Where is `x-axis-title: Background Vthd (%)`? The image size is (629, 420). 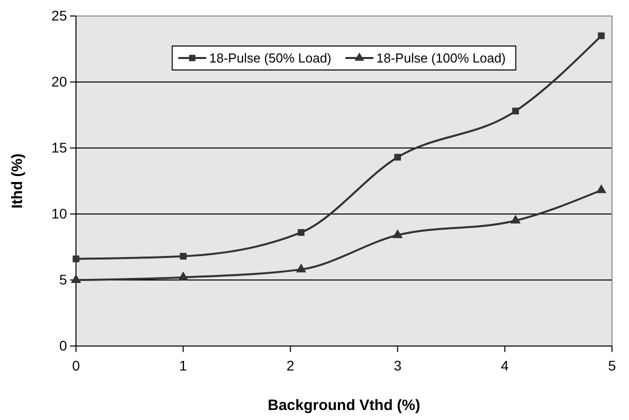 x-axis-title: Background Vthd (%) is located at coordinates (344, 405).